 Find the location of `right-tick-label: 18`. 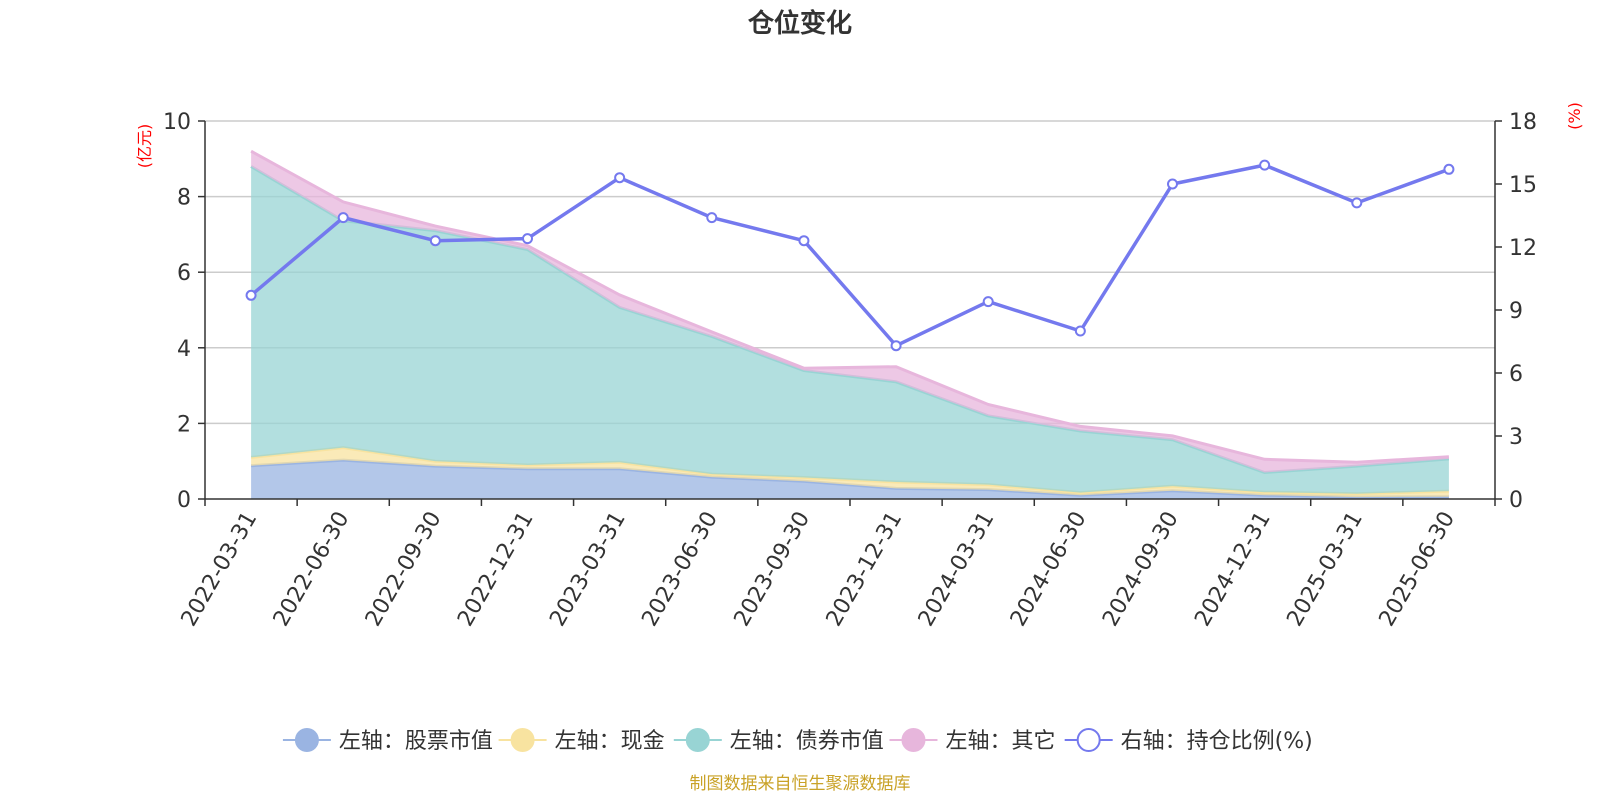

right-tick-label: 18 is located at coordinates (1523, 122).